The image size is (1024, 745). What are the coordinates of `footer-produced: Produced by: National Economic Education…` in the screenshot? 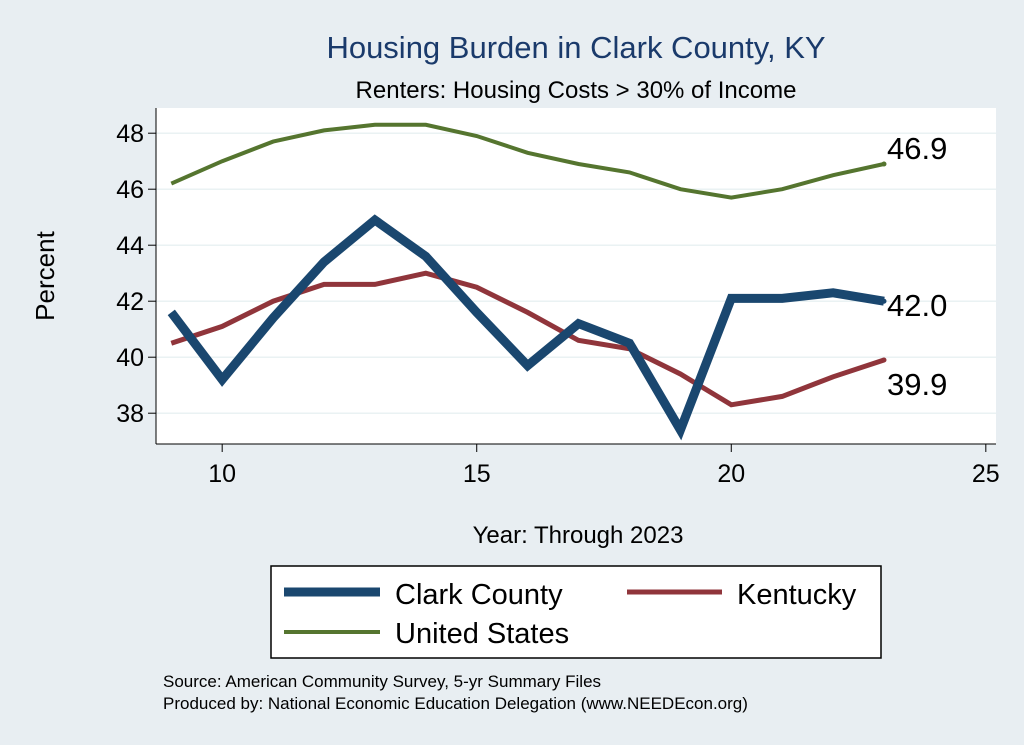 It's located at (455, 703).